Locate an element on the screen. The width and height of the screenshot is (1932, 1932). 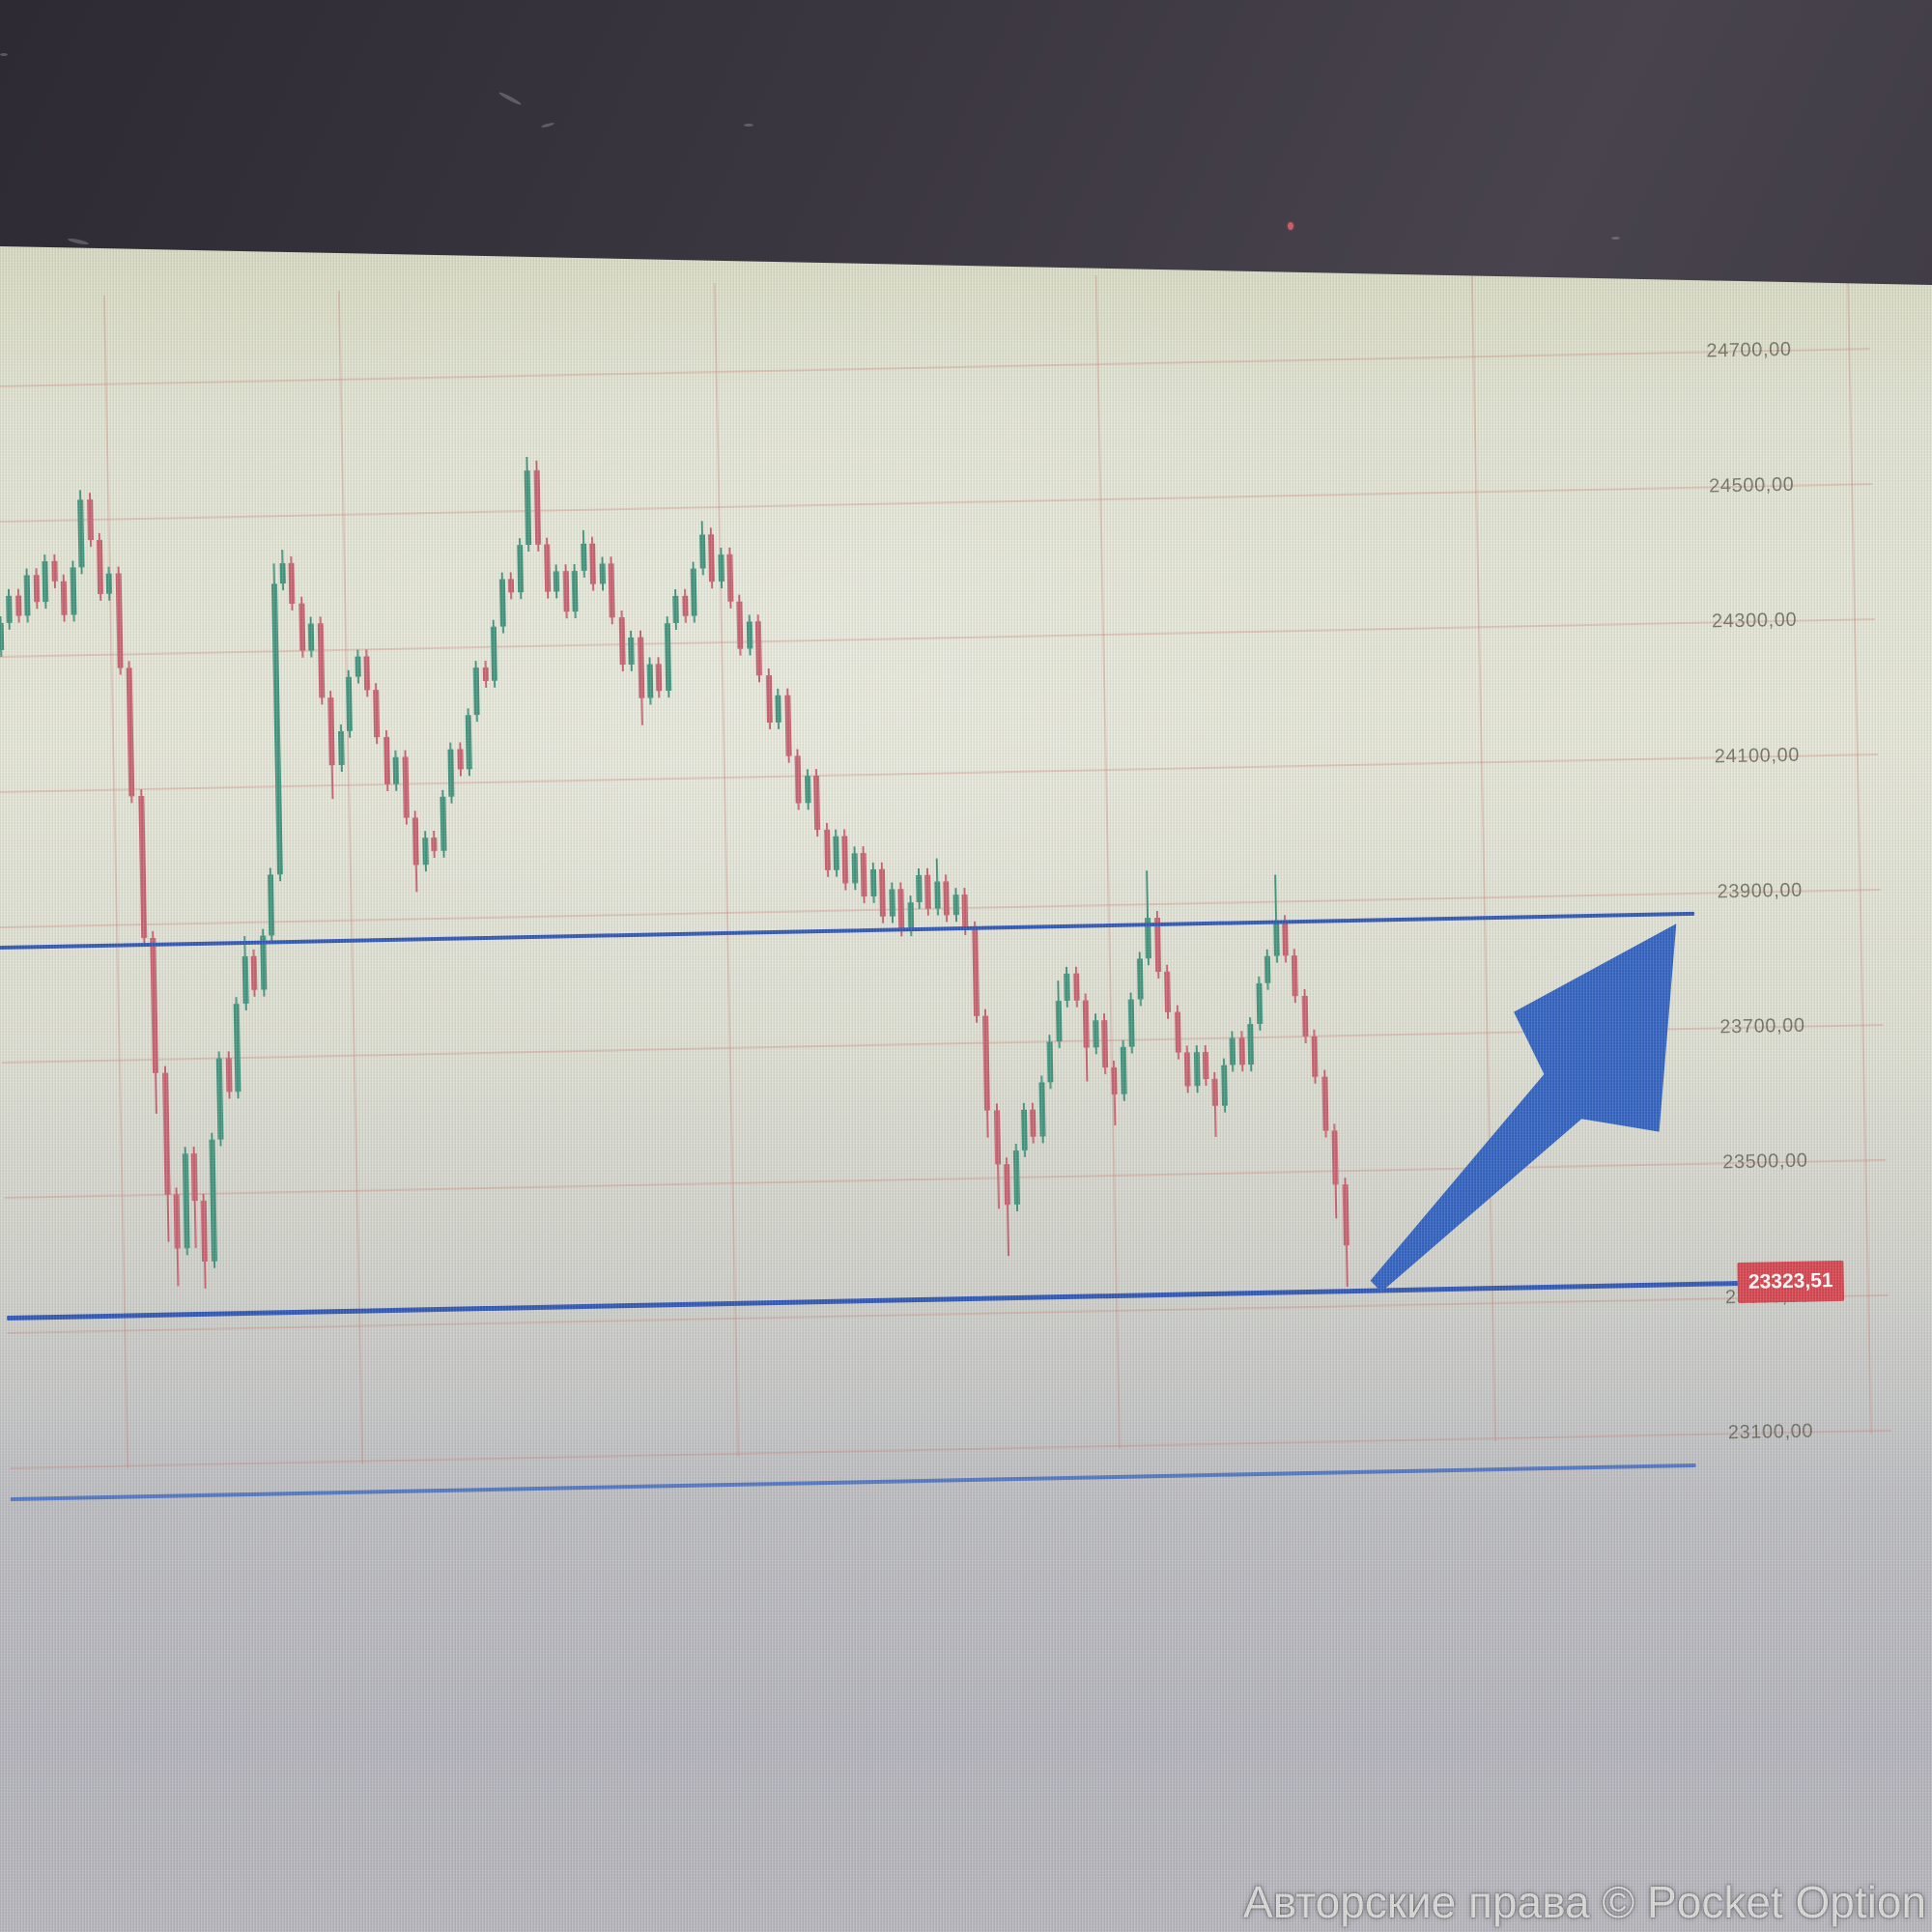
support-line is located at coordinates (853, 1482).